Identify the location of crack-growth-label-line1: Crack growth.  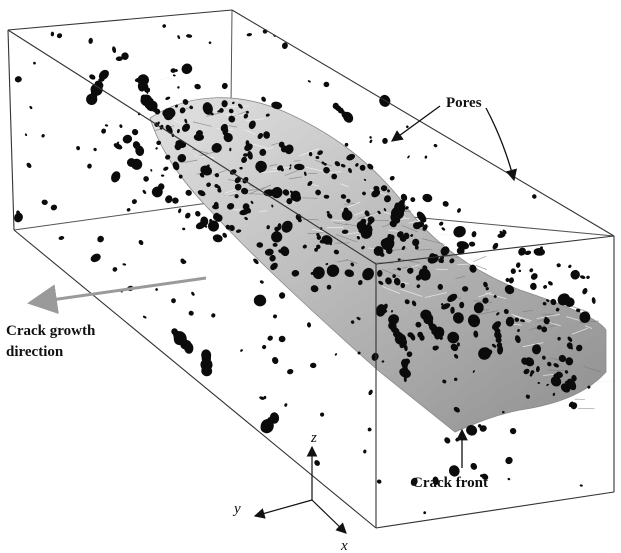
(51, 331).